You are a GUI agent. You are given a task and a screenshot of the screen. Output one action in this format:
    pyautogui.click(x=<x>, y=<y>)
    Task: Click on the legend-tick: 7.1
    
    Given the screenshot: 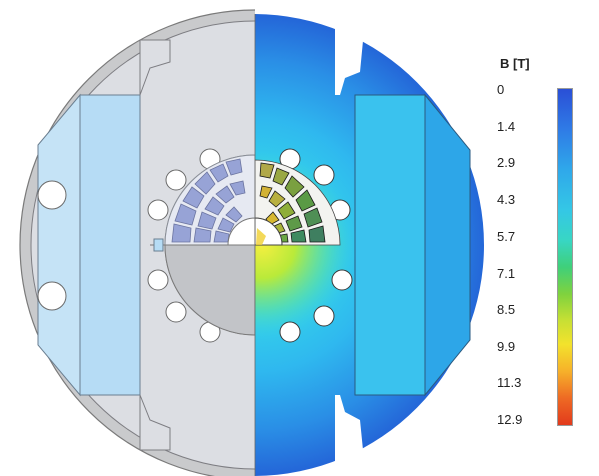 What is the action you would take?
    pyautogui.click(x=506, y=273)
    